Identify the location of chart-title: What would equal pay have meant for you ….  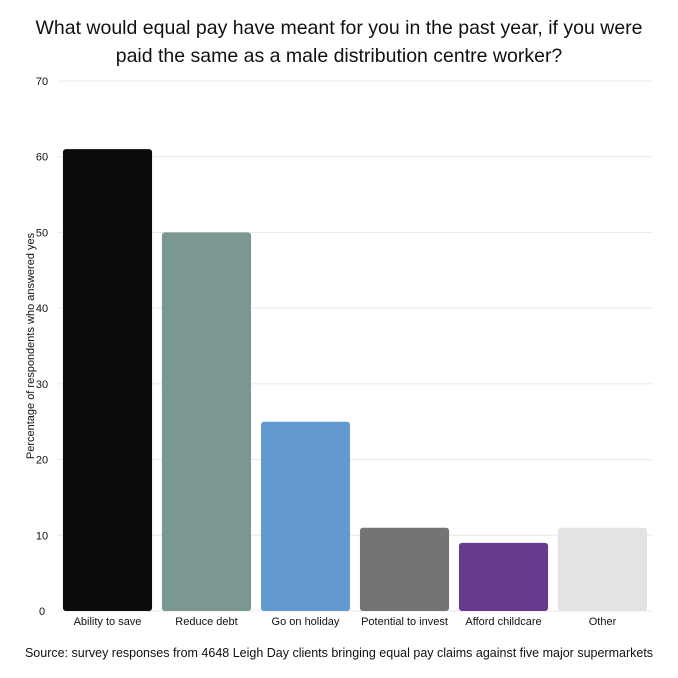
(339, 42).